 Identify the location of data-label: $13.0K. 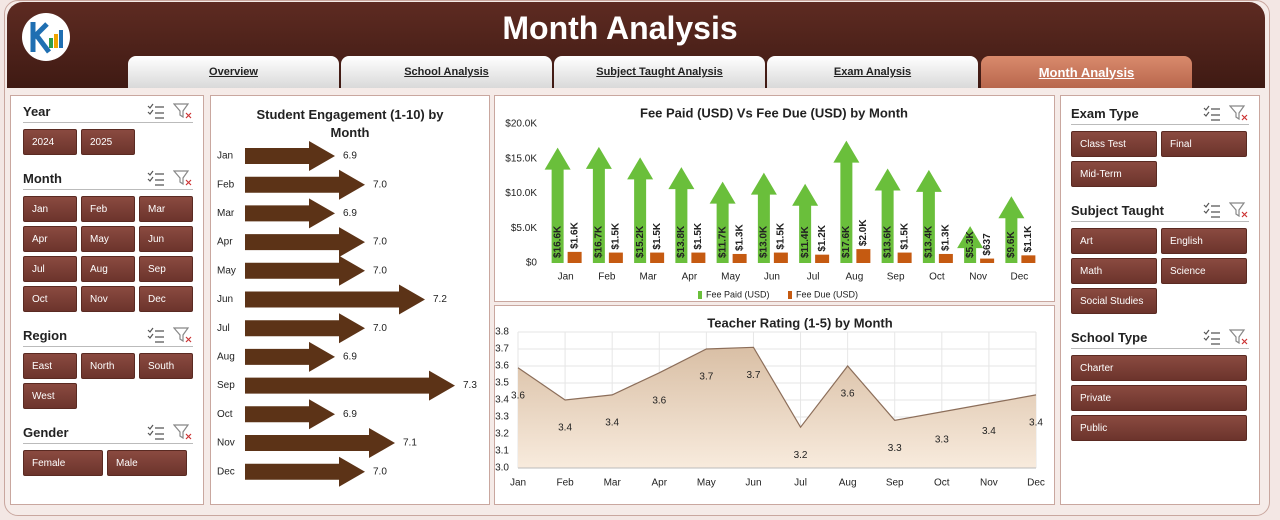
(764, 241).